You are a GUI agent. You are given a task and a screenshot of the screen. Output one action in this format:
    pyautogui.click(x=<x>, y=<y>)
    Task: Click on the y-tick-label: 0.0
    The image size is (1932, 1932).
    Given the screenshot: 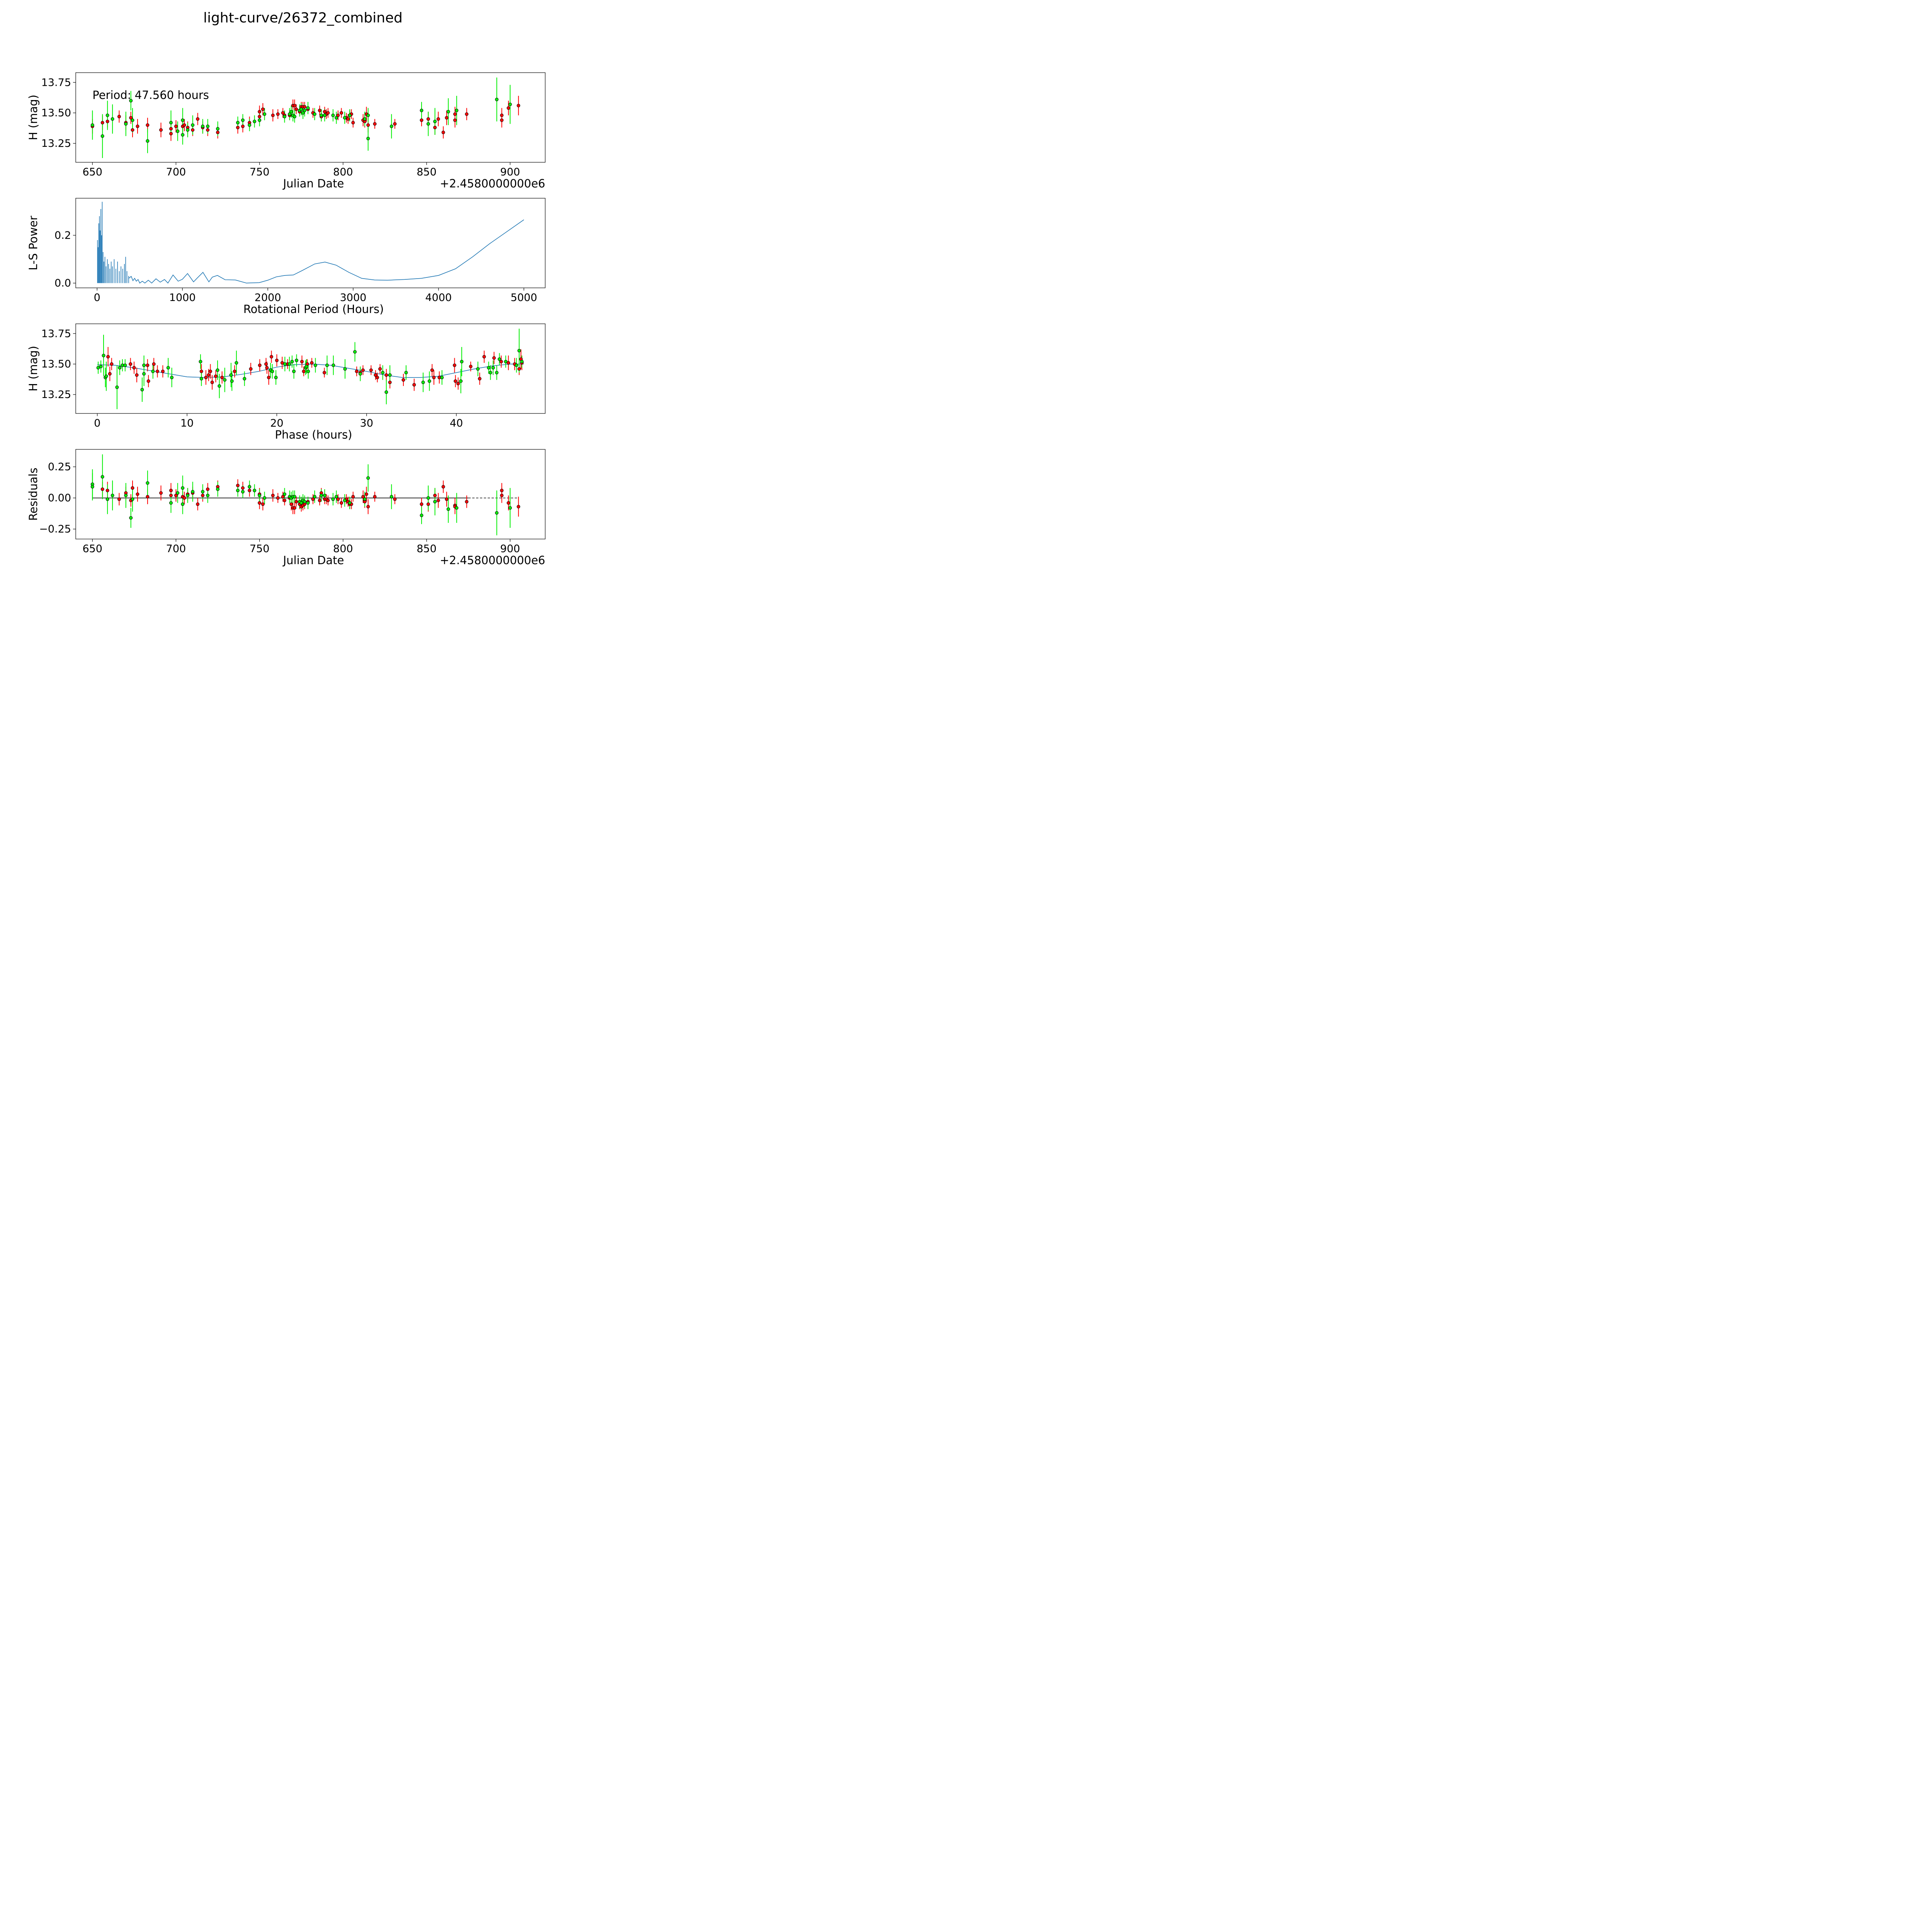 What is the action you would take?
    pyautogui.click(x=62, y=283)
    